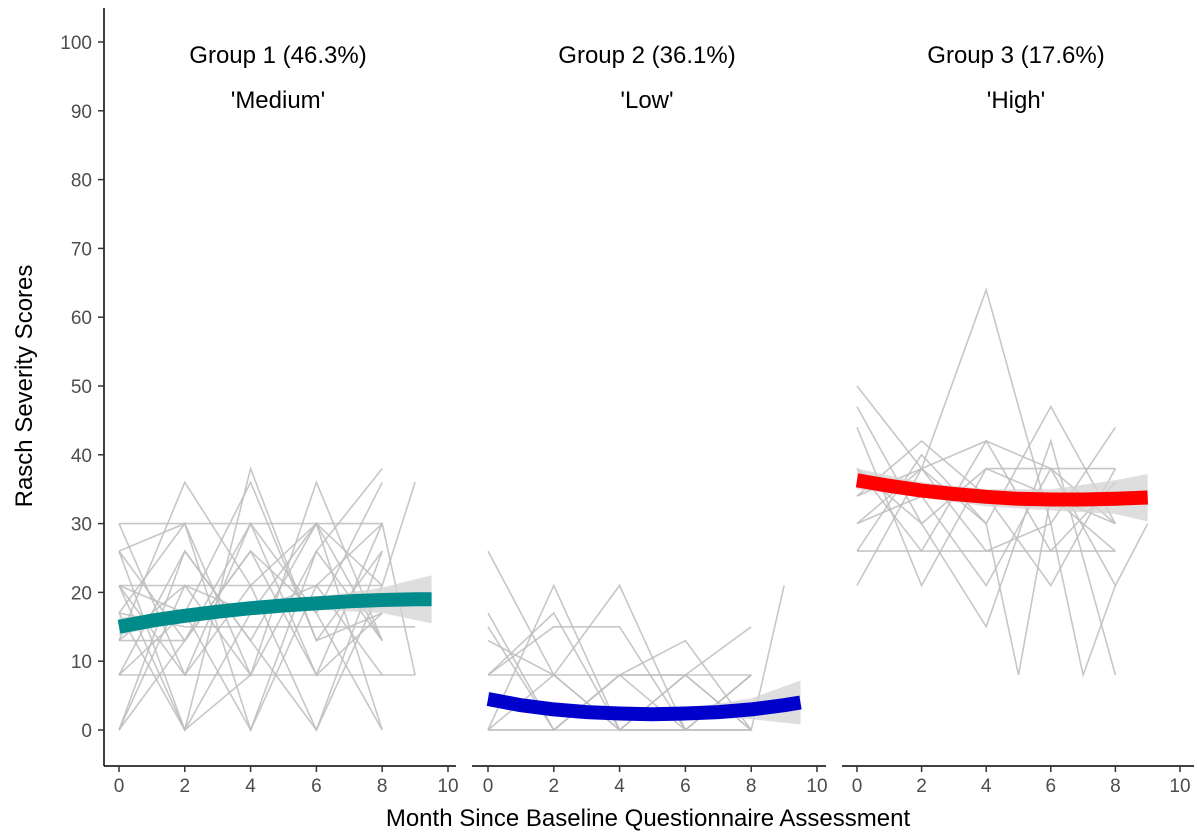 The width and height of the screenshot is (1197, 836). I want to click on y-tick-label: 20, so click(81, 593).